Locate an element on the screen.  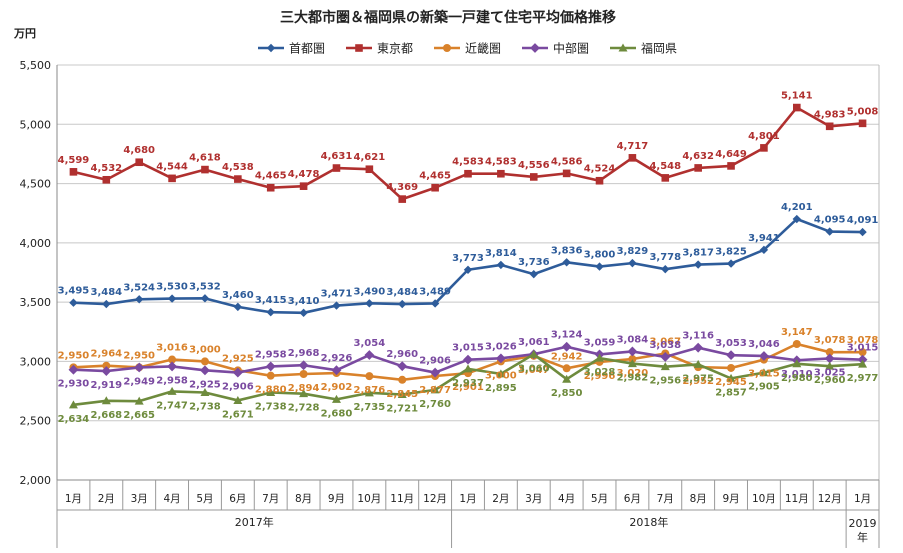
x-tick-label: 12月 is located at coordinates (830, 499).